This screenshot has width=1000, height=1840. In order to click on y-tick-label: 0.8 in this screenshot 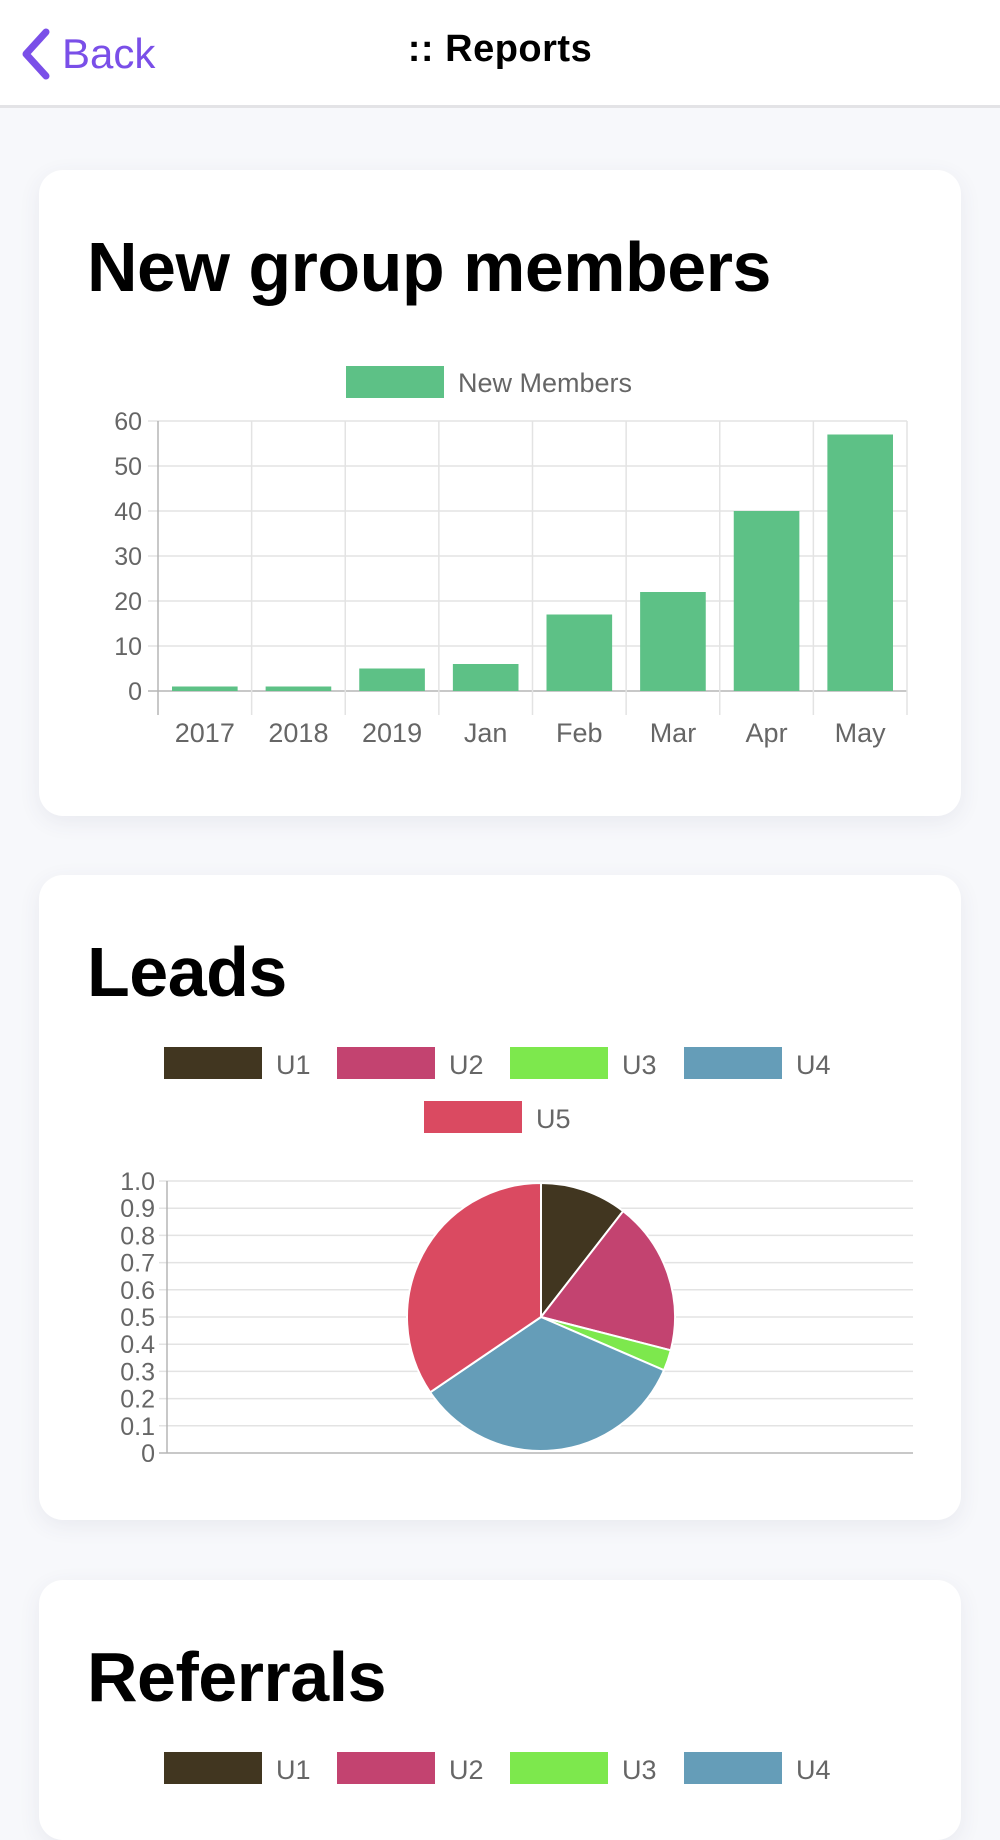, I will do `click(137, 1236)`.